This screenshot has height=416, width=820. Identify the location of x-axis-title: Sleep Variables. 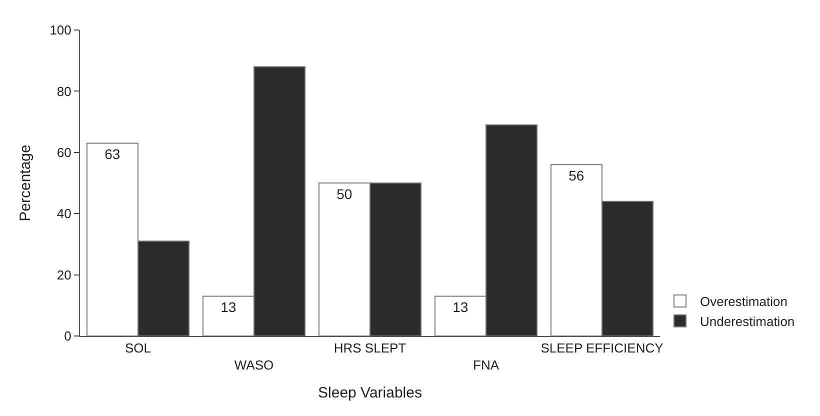
(370, 393).